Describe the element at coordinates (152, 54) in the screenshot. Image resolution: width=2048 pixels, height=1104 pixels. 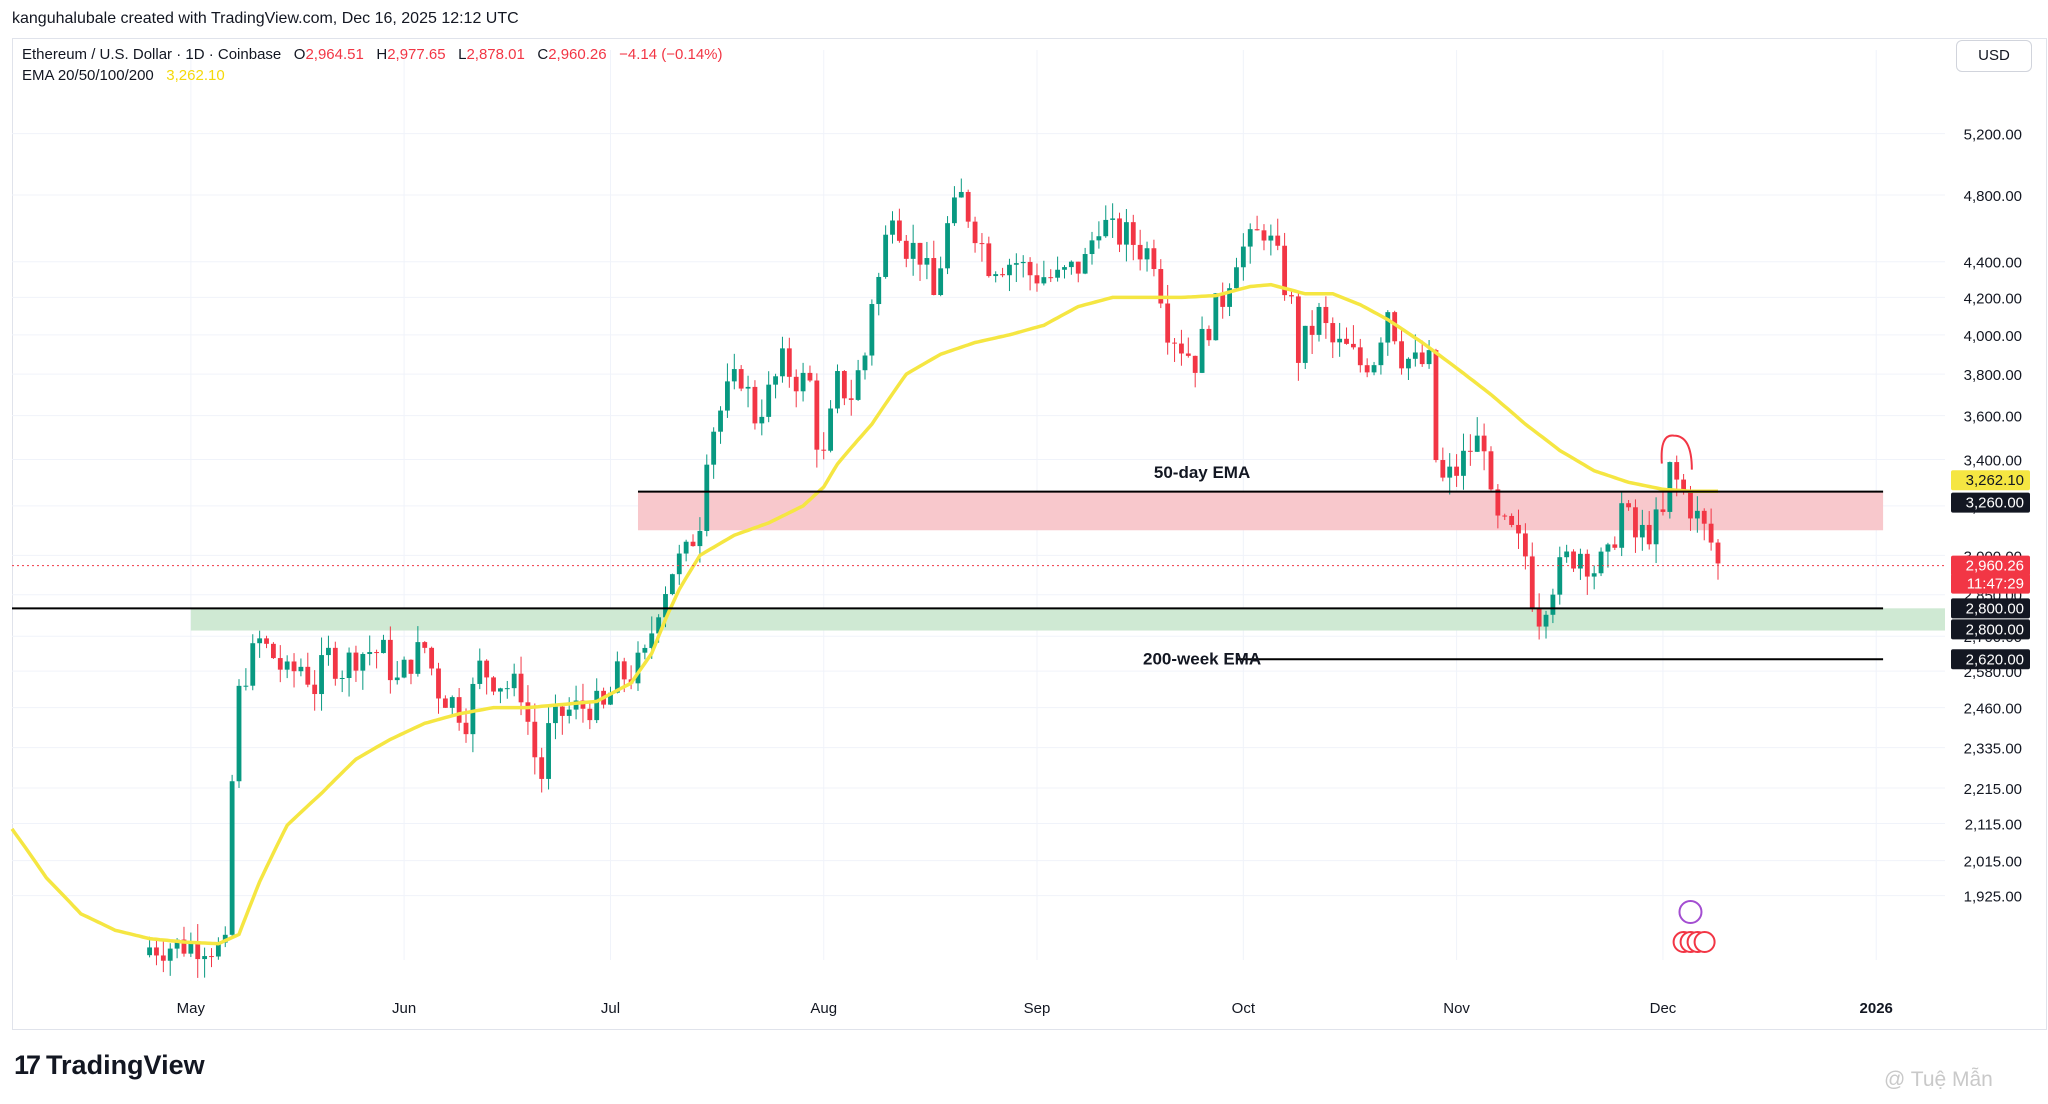
I see `legend-symbol: Ethereum / U.S. Dollar · 1D · Coinbase` at that location.